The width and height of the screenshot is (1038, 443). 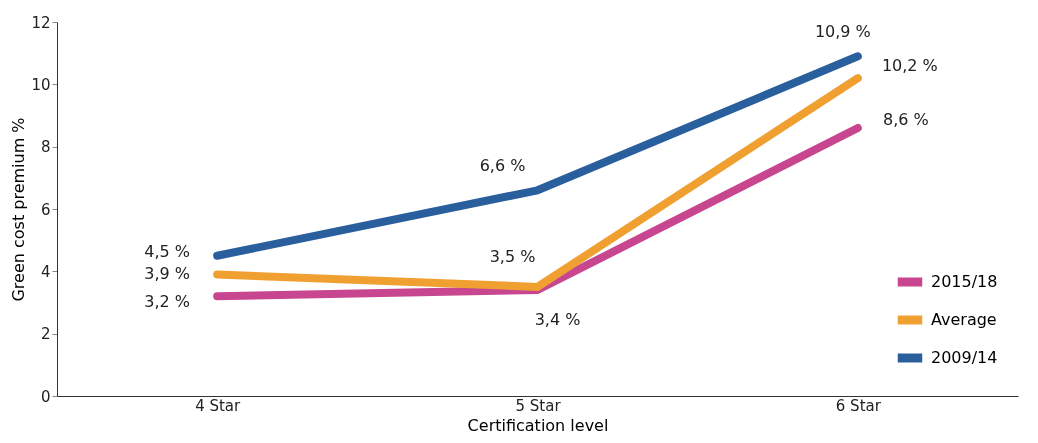 What do you see at coordinates (45, 147) in the screenshot?
I see `y-tick-label: 8` at bounding box center [45, 147].